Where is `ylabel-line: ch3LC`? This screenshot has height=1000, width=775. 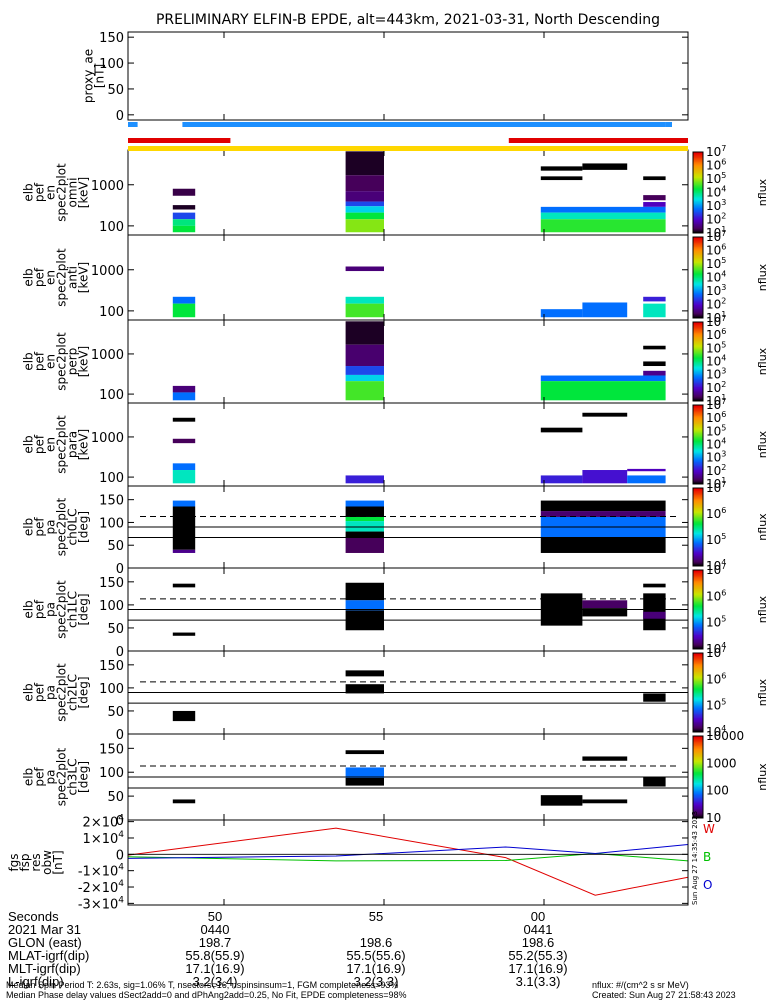 ylabel-line: ch3LC is located at coordinates (73, 777).